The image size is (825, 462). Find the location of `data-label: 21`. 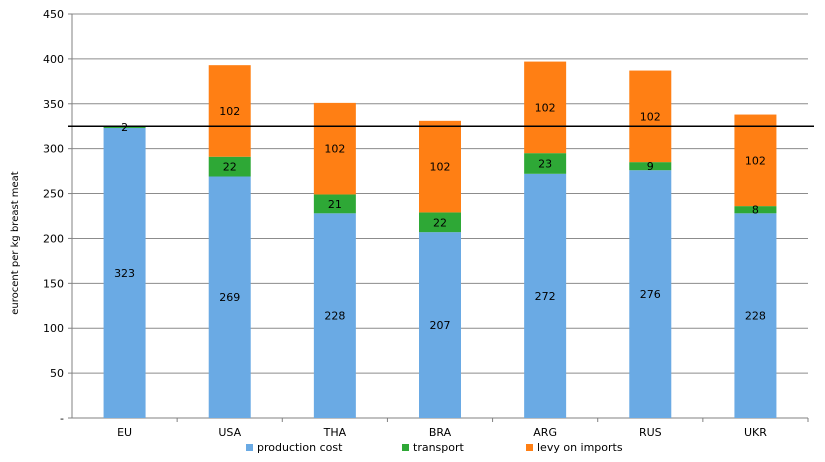

data-label: 21 is located at coordinates (335, 204).